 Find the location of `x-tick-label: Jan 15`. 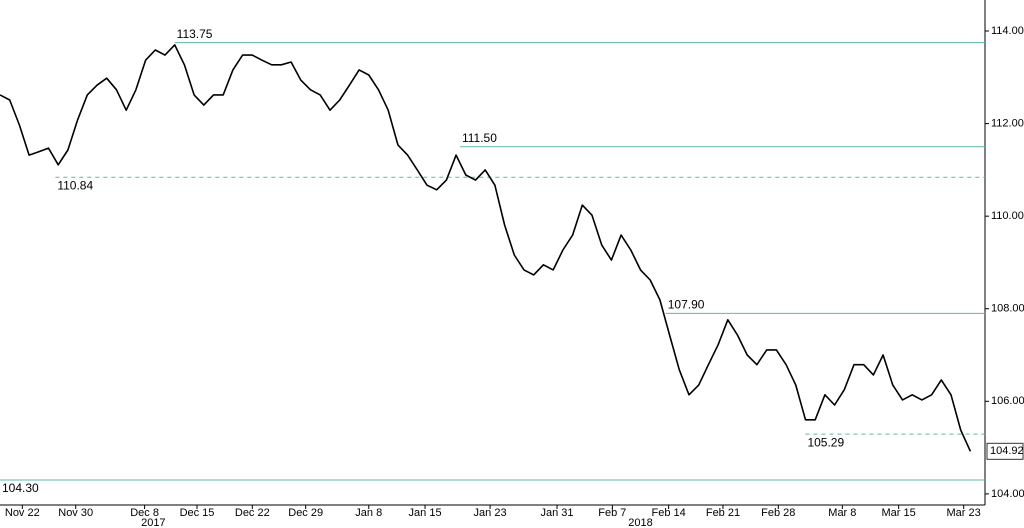

x-tick-label: Jan 15 is located at coordinates (425, 513).